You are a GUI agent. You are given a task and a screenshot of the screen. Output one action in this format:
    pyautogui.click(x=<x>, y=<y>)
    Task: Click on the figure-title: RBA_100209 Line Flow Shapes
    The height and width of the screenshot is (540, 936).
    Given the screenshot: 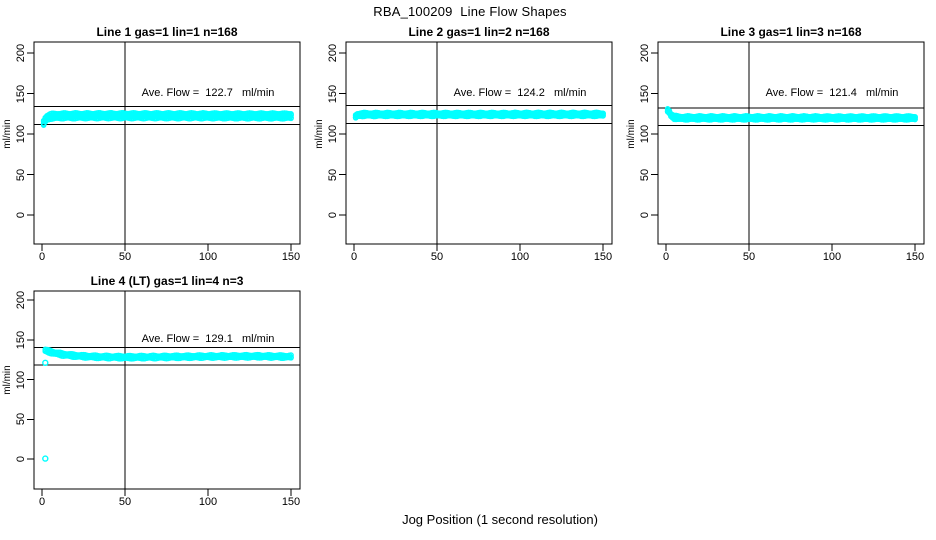 What is the action you would take?
    pyautogui.click(x=470, y=11)
    